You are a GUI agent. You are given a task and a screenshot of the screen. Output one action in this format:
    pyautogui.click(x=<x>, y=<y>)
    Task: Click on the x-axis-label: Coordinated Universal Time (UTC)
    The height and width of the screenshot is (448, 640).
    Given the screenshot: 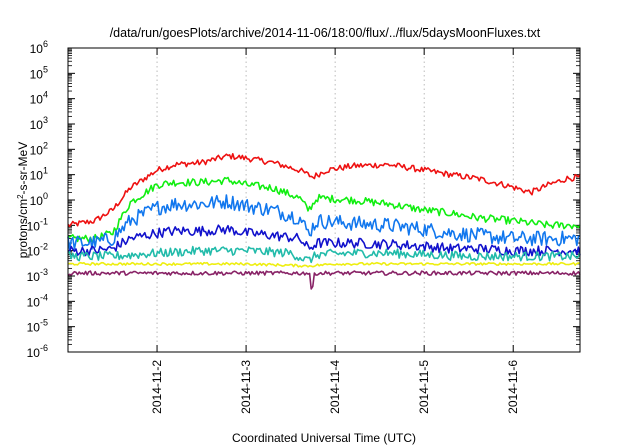 What is the action you would take?
    pyautogui.click(x=324, y=438)
    